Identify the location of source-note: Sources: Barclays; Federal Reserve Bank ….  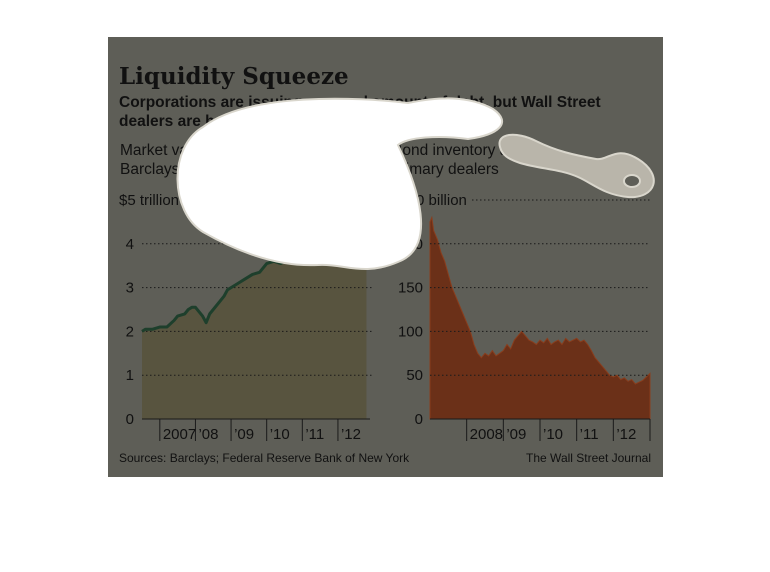
(264, 458).